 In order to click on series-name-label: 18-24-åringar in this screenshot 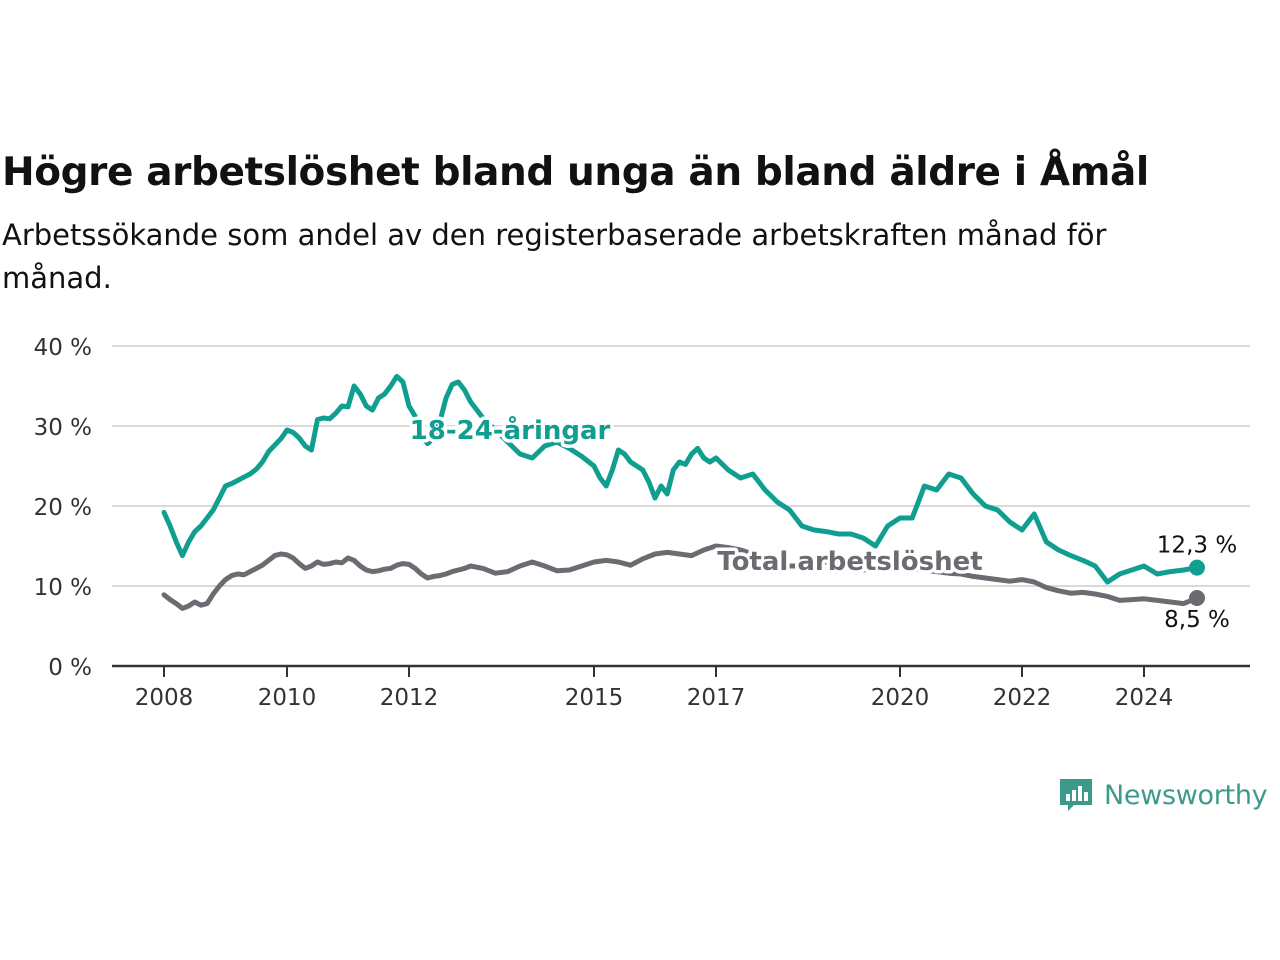, I will do `click(510, 430)`.